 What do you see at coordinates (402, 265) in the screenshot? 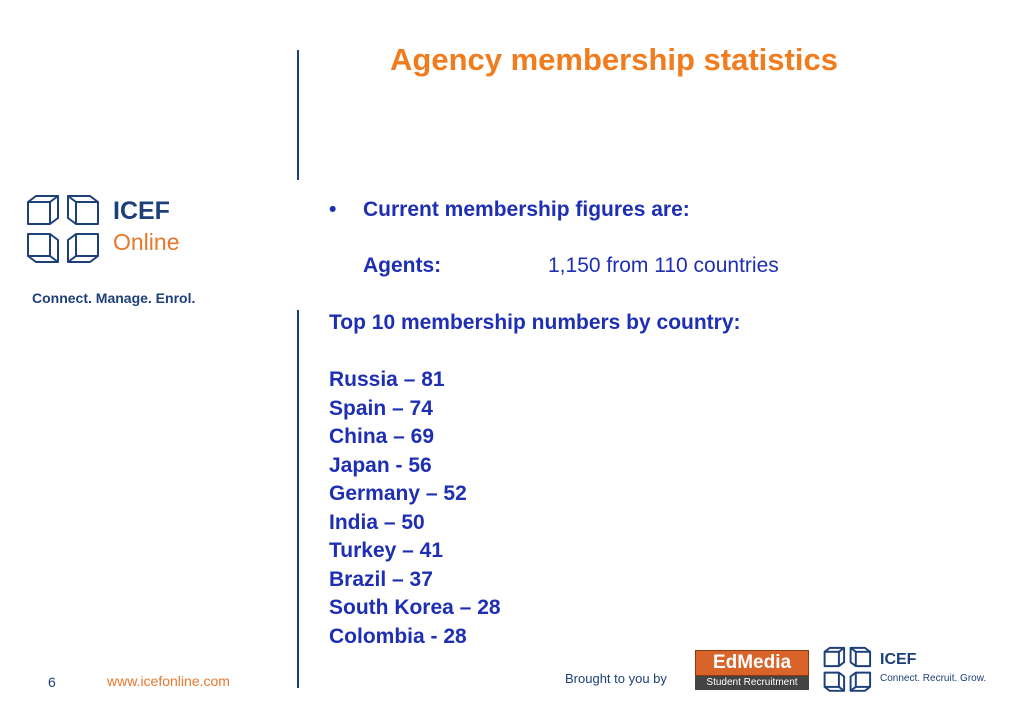
I see `agents-label: Agents:` at bounding box center [402, 265].